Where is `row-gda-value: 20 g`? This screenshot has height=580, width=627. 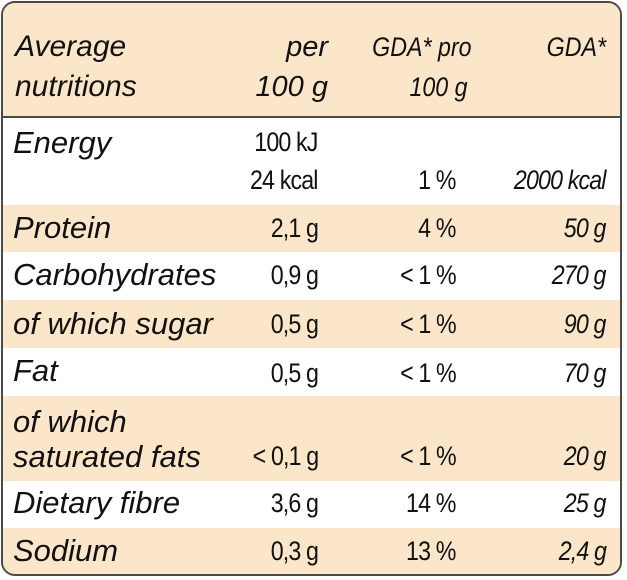 row-gda-value: 20 g is located at coordinates (585, 456).